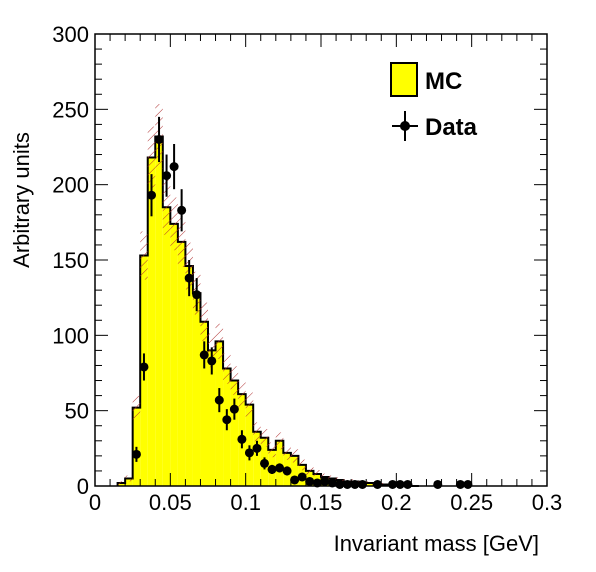 The image size is (596, 572). I want to click on legend-mc-label: MC, so click(443, 81).